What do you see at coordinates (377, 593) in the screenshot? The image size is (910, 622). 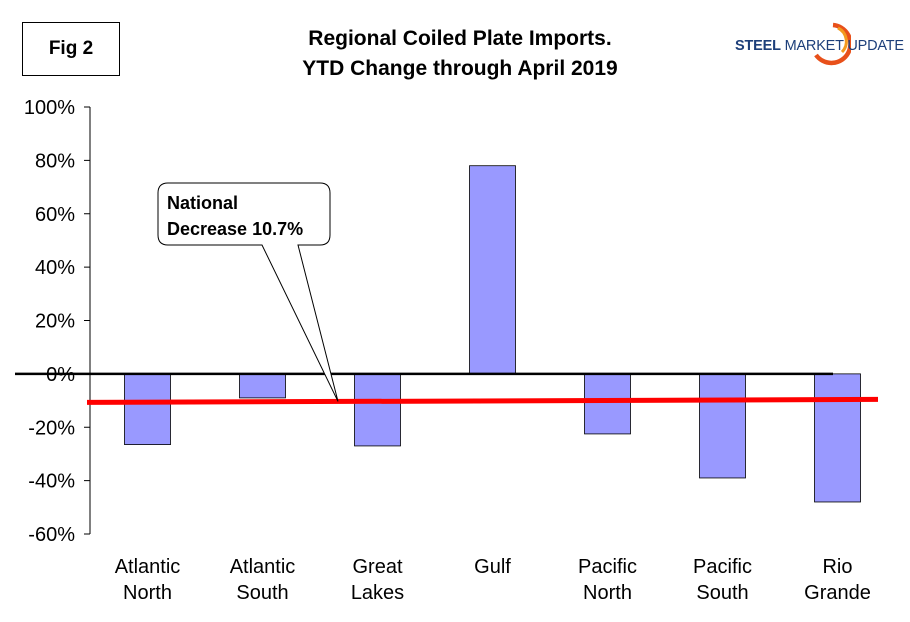 I see `x-tick-label: Lakes` at bounding box center [377, 593].